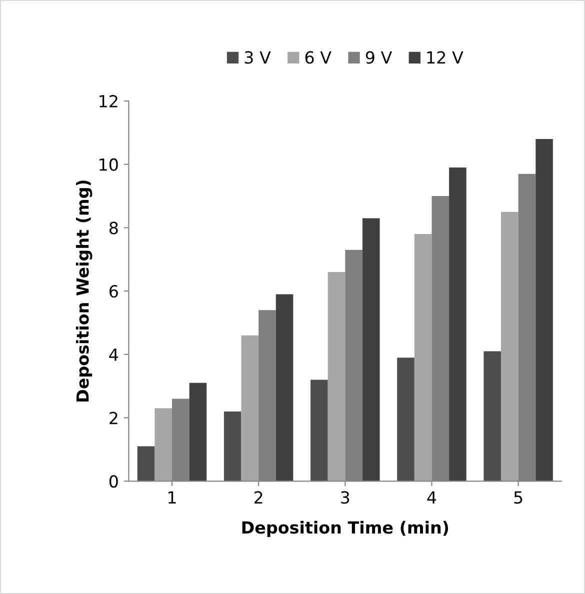 The image size is (585, 594). I want to click on y-tick-label: 8, so click(114, 228).